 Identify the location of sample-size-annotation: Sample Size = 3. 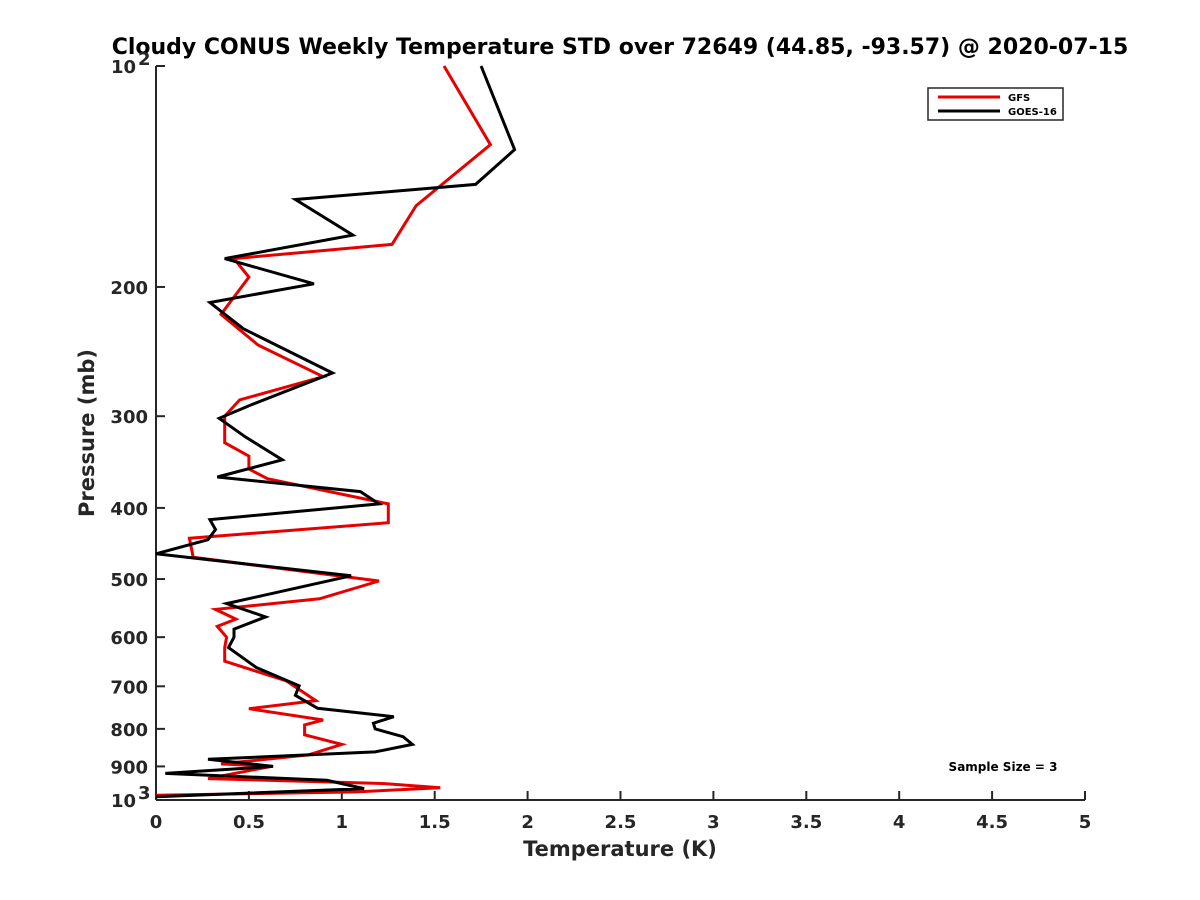
(1003, 767).